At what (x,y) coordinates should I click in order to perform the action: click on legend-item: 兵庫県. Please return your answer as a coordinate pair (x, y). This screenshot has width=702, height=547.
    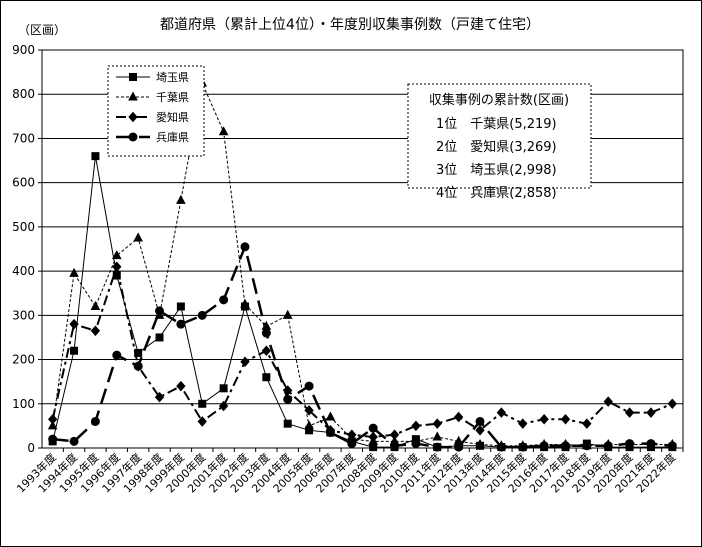
    Looking at the image, I should click on (152, 137).